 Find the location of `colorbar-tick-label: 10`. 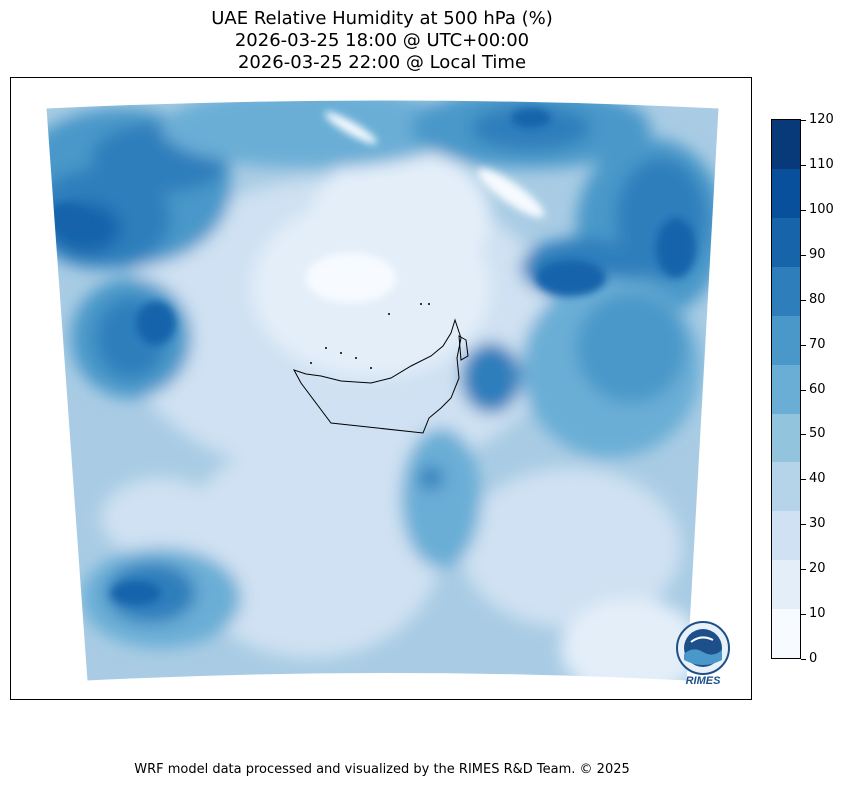

colorbar-tick-label: 10 is located at coordinates (817, 613).